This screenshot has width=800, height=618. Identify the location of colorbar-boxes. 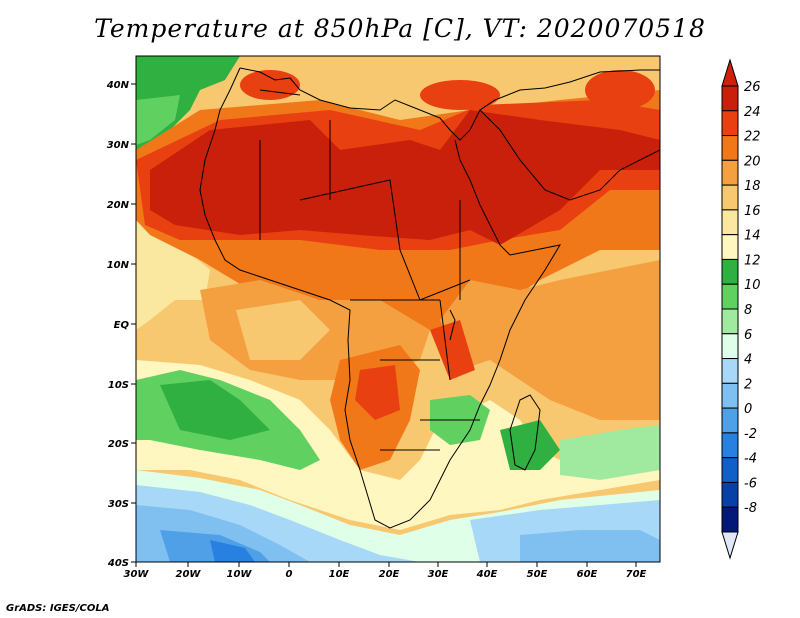
(730, 309).